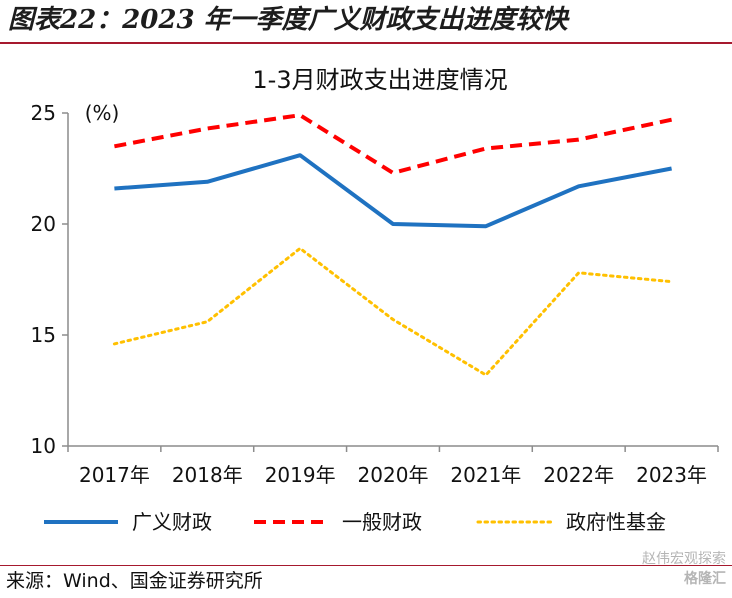 The width and height of the screenshot is (732, 598). What do you see at coordinates (366, 565) in the screenshot?
I see `source-divider` at bounding box center [366, 565].